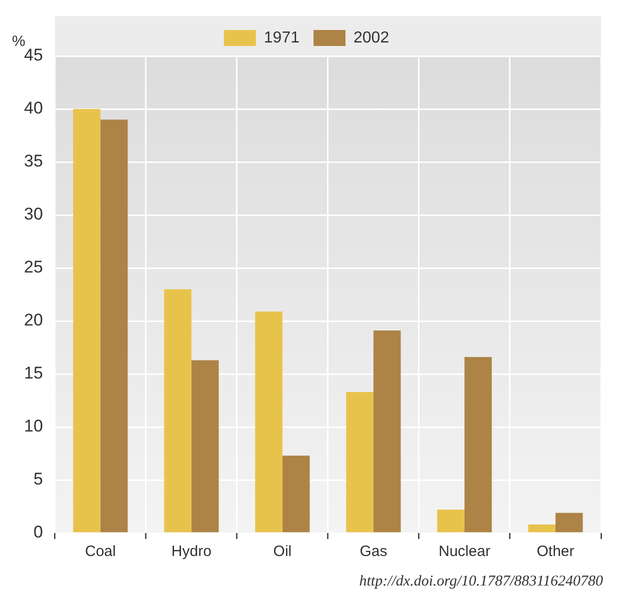 Image resolution: width=619 pixels, height=601 pixels. Describe the element at coordinates (372, 37) in the screenshot. I see `legend-label: 2002` at that location.